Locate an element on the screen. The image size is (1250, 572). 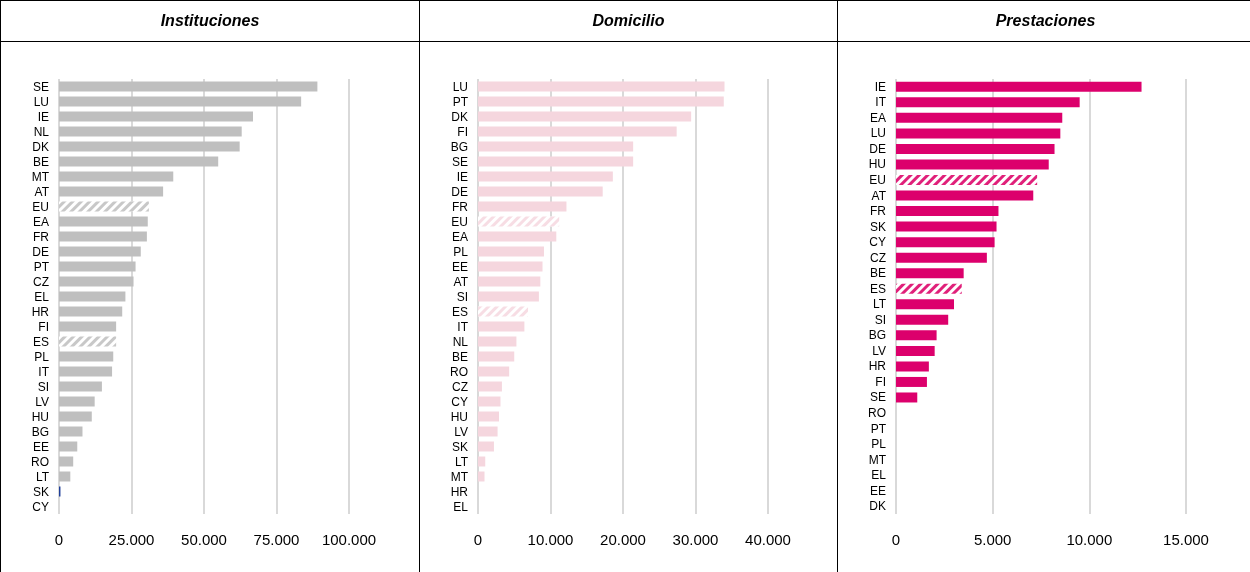
x-tick-label: 30.000 is located at coordinates (695, 539).